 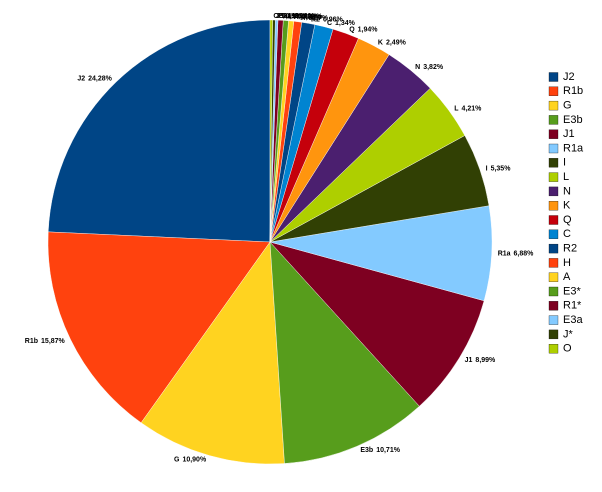 I want to click on slice-label-value: 4,21%, so click(x=472, y=108).